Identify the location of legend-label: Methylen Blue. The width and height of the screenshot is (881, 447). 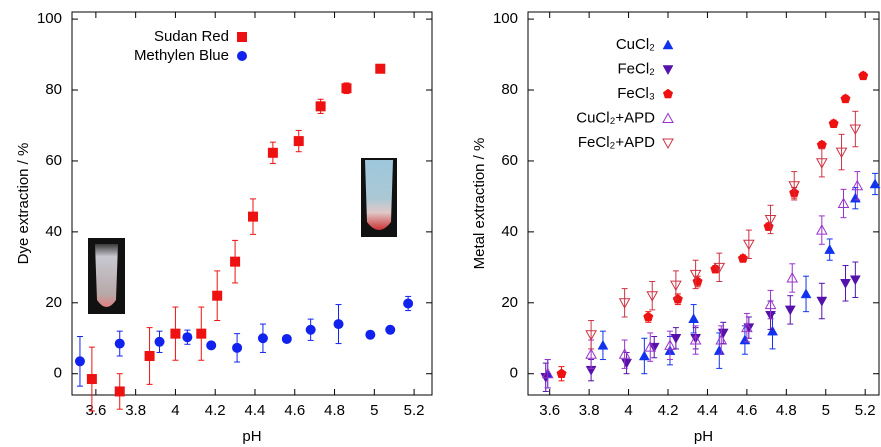
(181, 55).